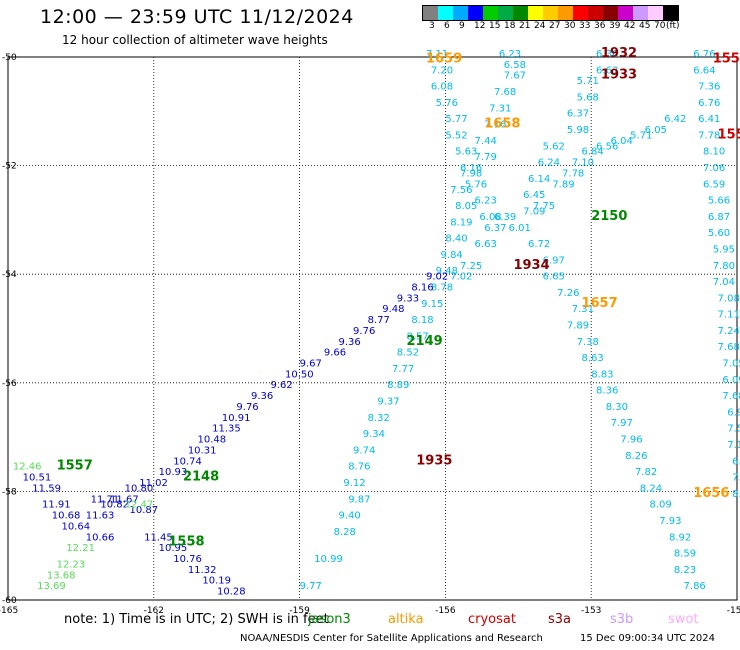 The width and height of the screenshot is (740, 650). Describe the element at coordinates (187, 461) in the screenshot. I see `wave-height-value: 10.74` at that location.